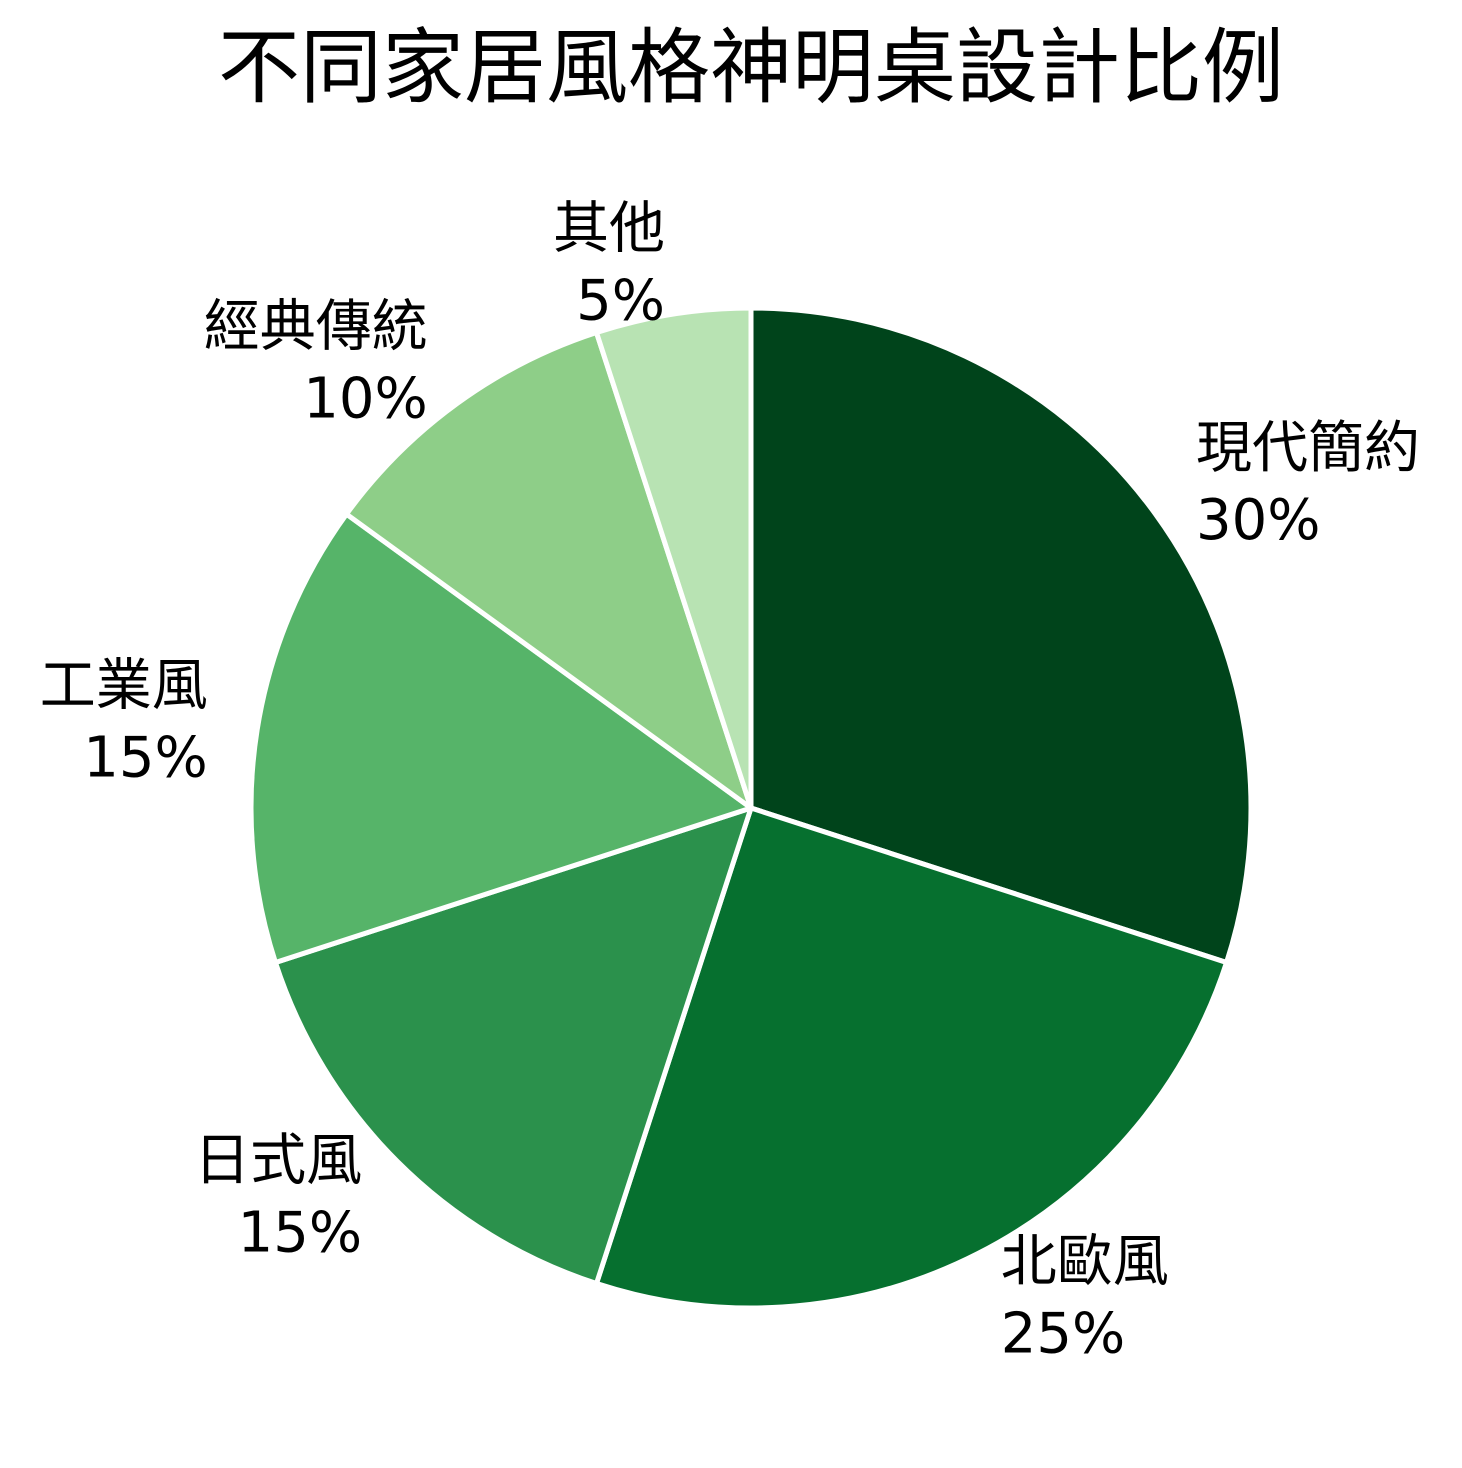 Image resolution: width=1462 pixels, height=1468 pixels. What do you see at coordinates (278, 1196) in the screenshot?
I see `slice-label-3: 日式風 15%` at bounding box center [278, 1196].